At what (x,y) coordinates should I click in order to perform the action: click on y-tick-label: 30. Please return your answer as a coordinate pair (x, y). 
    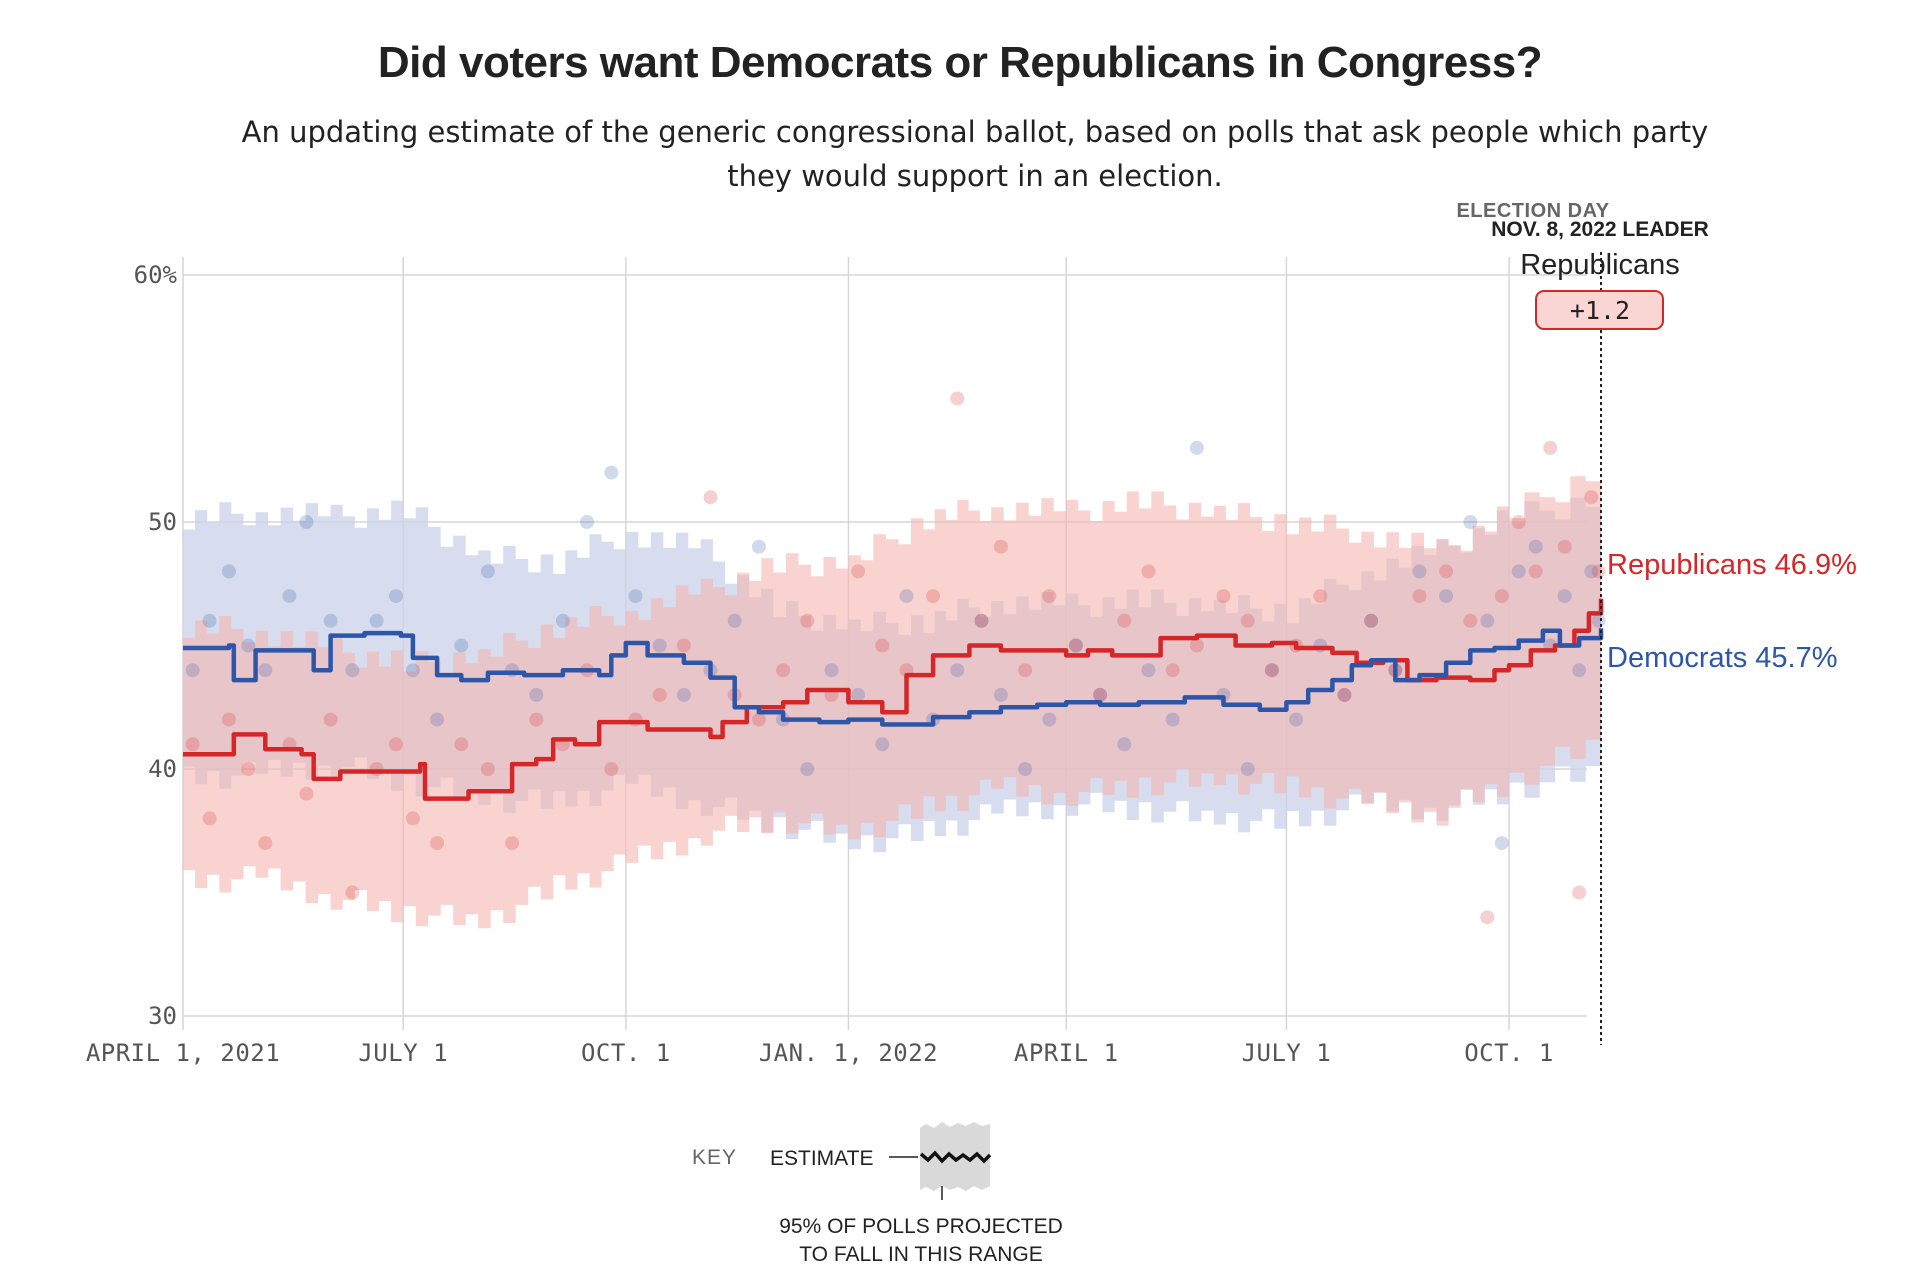
    Looking at the image, I should click on (162, 1016).